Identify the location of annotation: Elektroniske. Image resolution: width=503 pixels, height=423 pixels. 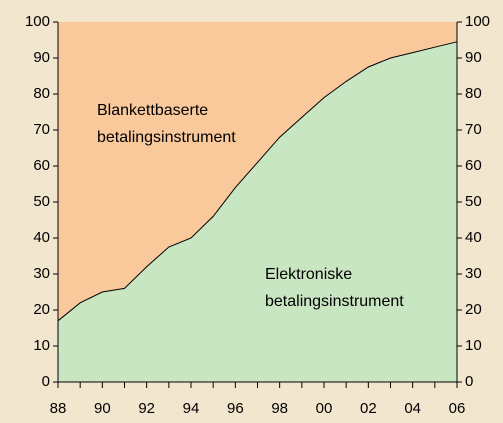
(308, 274).